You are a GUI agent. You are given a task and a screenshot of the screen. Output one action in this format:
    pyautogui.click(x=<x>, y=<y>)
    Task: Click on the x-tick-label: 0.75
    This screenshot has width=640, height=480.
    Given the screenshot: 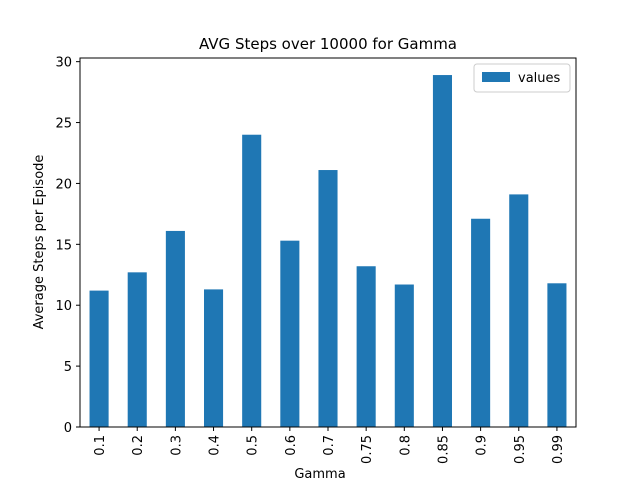 What is the action you would take?
    pyautogui.click(x=367, y=449)
    